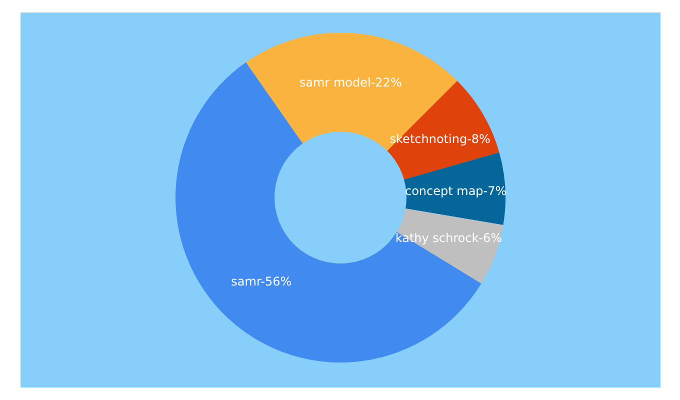 This screenshot has height=400, width=680. Describe the element at coordinates (261, 281) in the screenshot. I see `slice-label: samr-56%` at that location.